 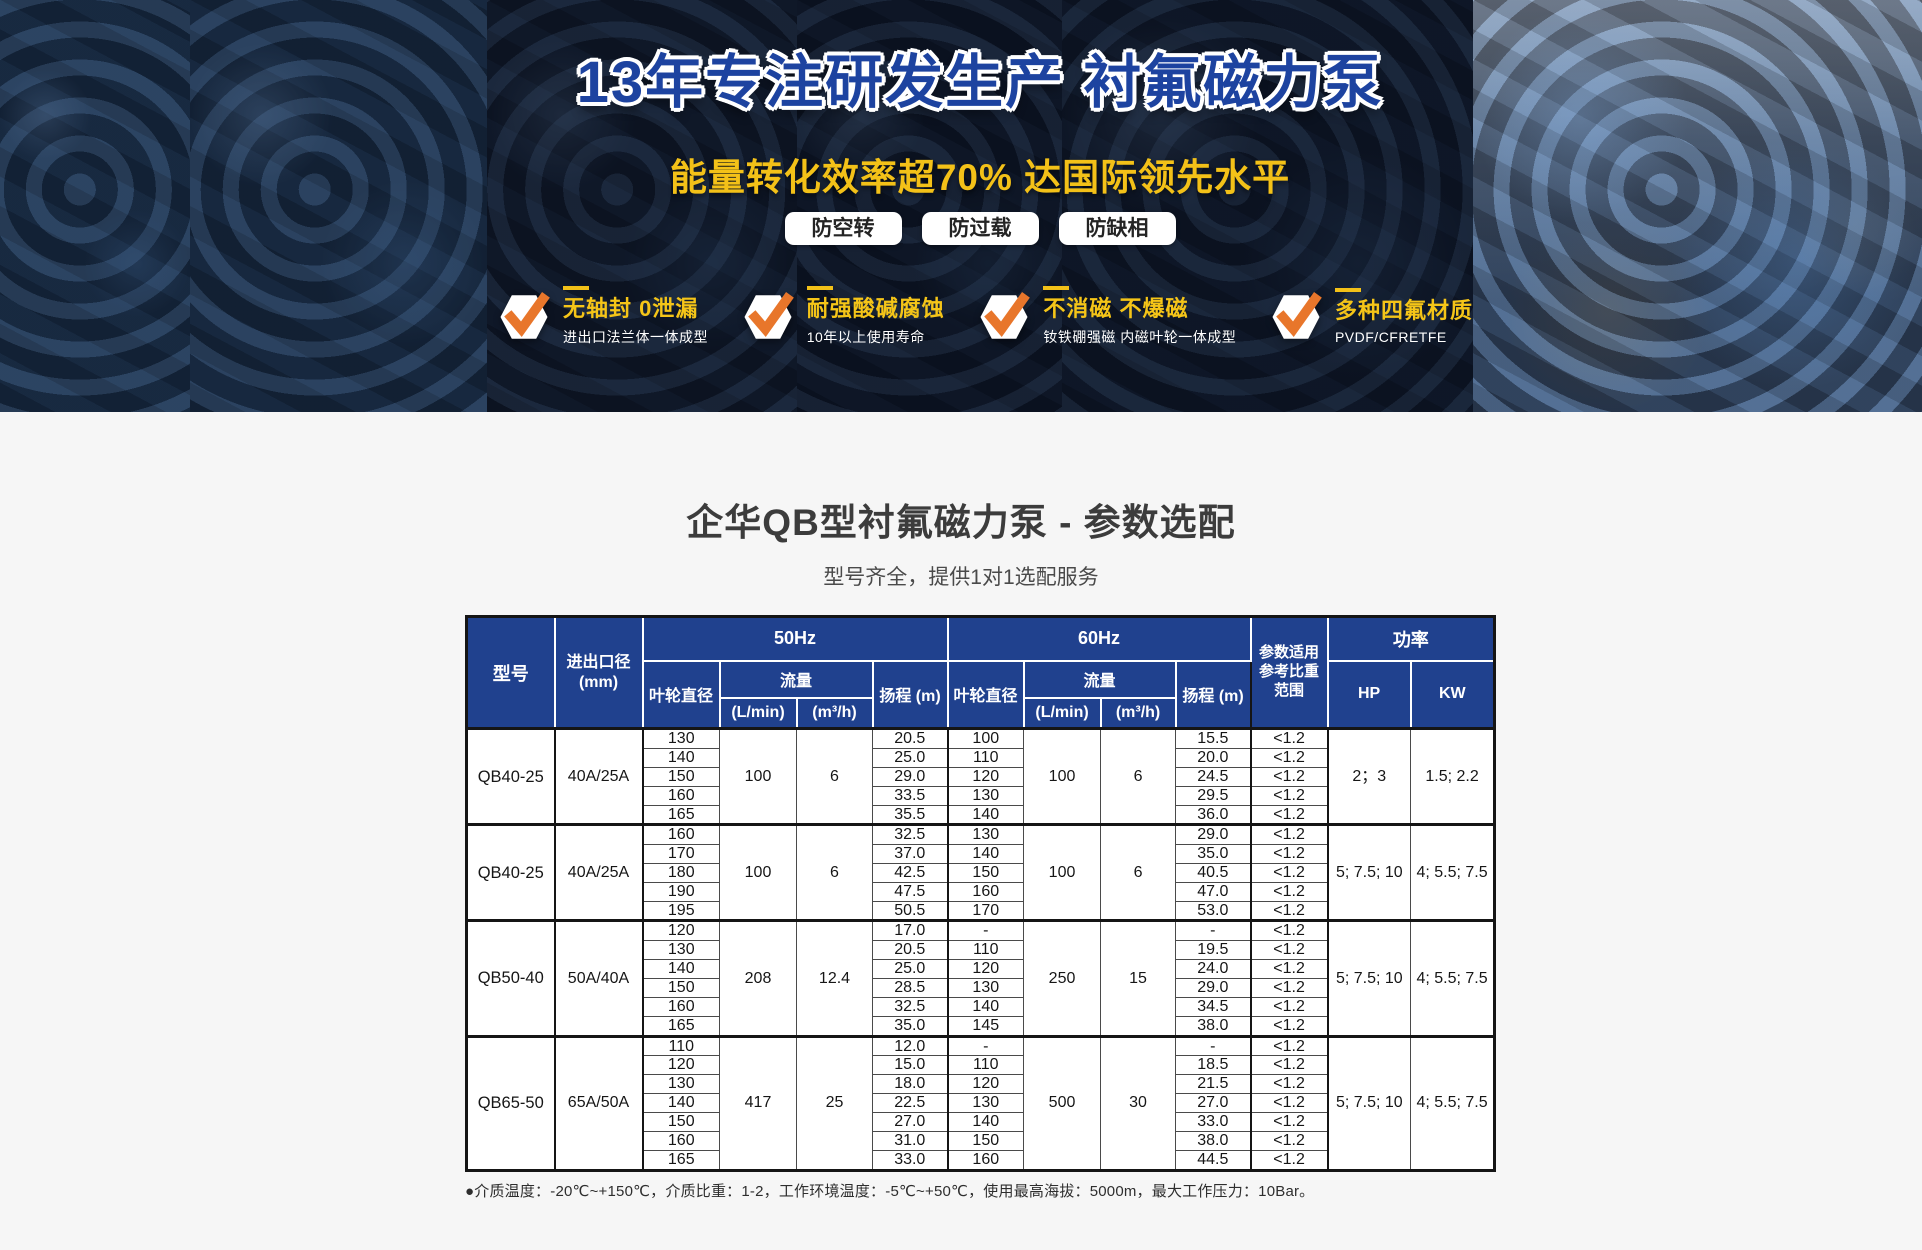 What do you see at coordinates (961, 577) in the screenshot?
I see `section-subtitle: 型号齐全，提供1对1选配服务` at bounding box center [961, 577].